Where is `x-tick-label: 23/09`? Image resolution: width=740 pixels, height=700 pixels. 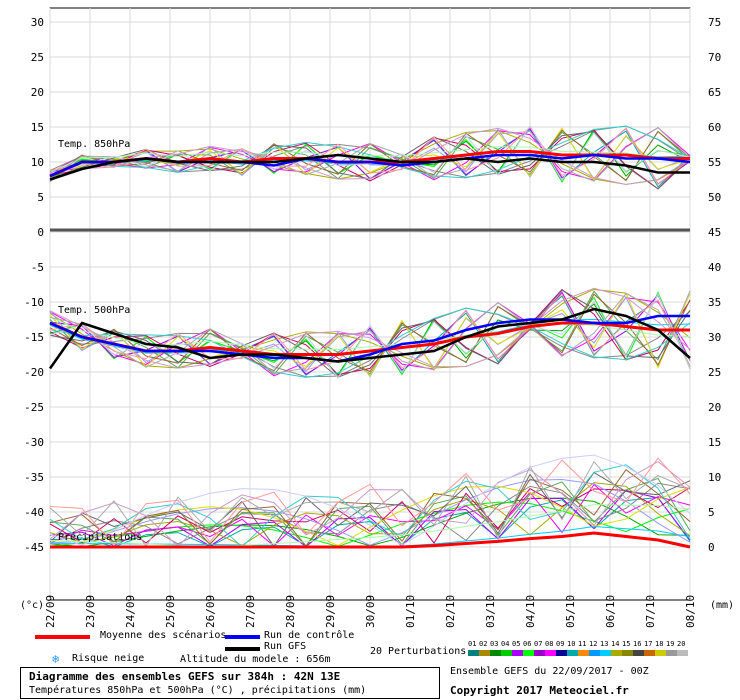 x-tick-label: 23/09 is located at coordinates (90, 611).